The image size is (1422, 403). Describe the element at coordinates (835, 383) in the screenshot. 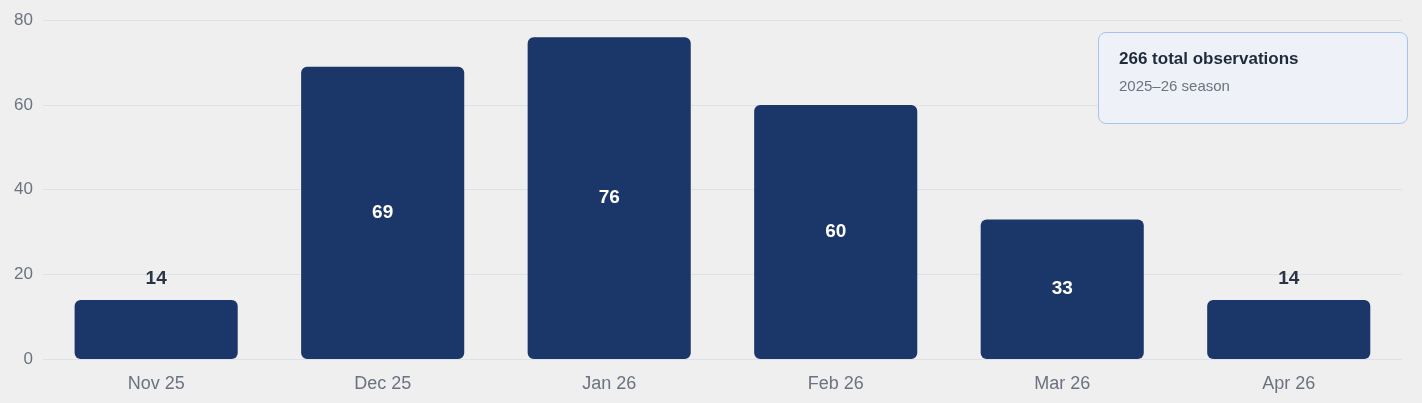

I see `x-tick-label: Feb 26` at that location.